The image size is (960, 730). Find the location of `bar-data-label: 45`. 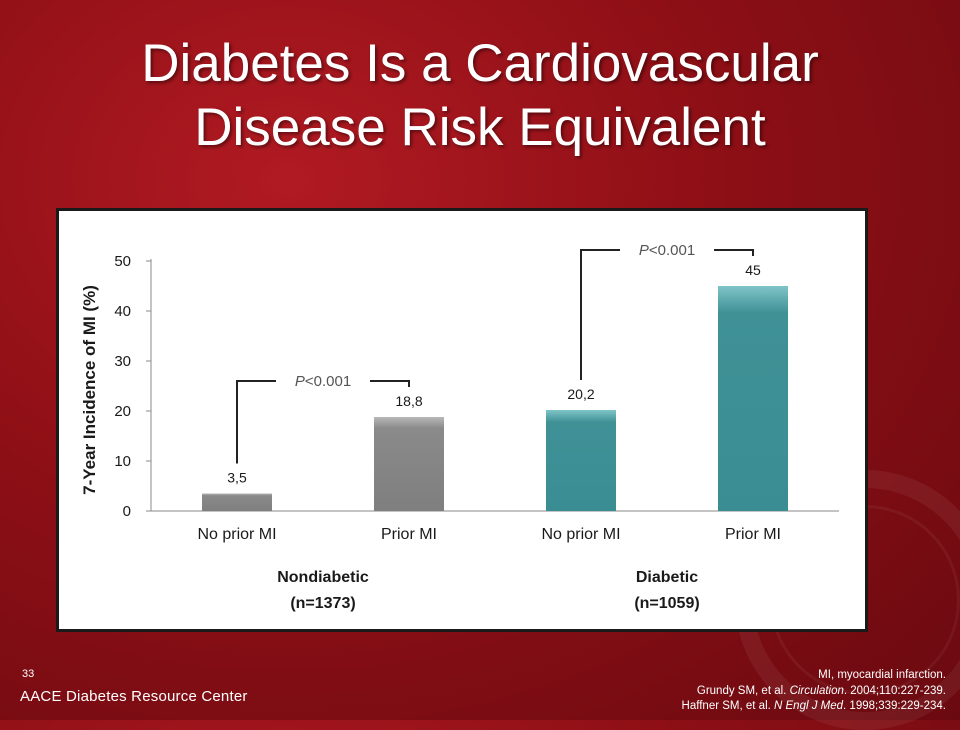

bar-data-label: 45 is located at coordinates (753, 270).